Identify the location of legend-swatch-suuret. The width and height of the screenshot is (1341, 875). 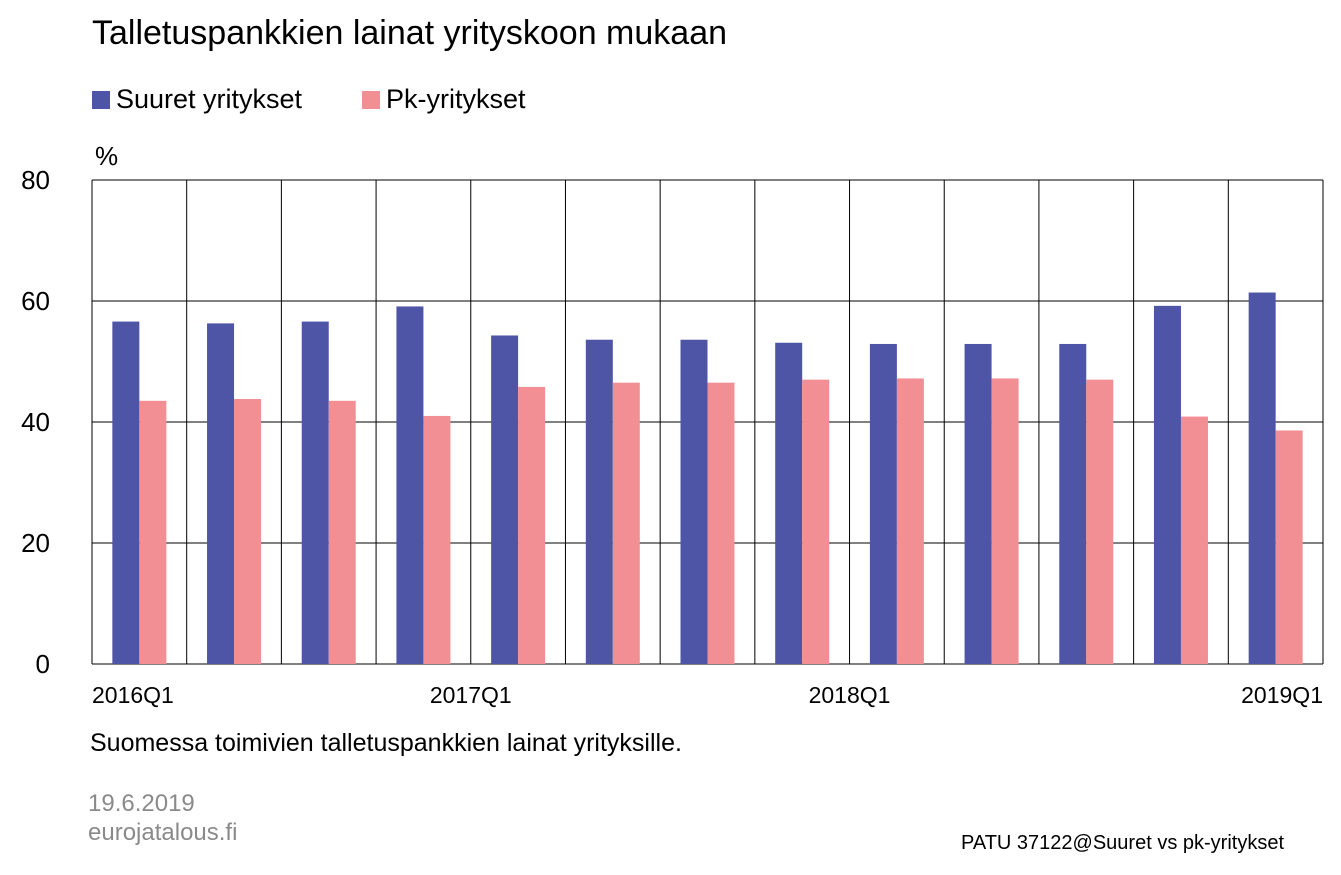
(101, 99).